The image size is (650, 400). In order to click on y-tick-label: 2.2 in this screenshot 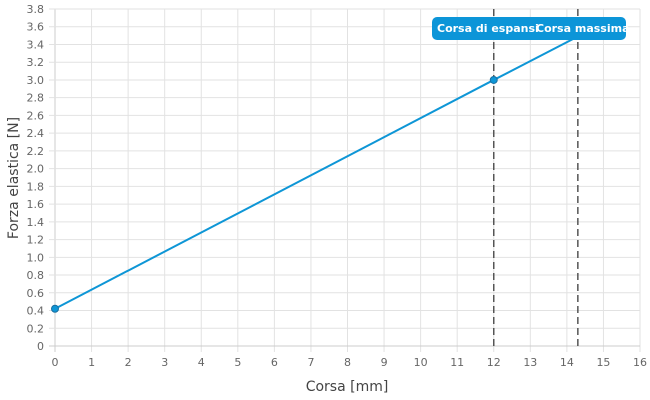, I will do `click(36, 151)`.